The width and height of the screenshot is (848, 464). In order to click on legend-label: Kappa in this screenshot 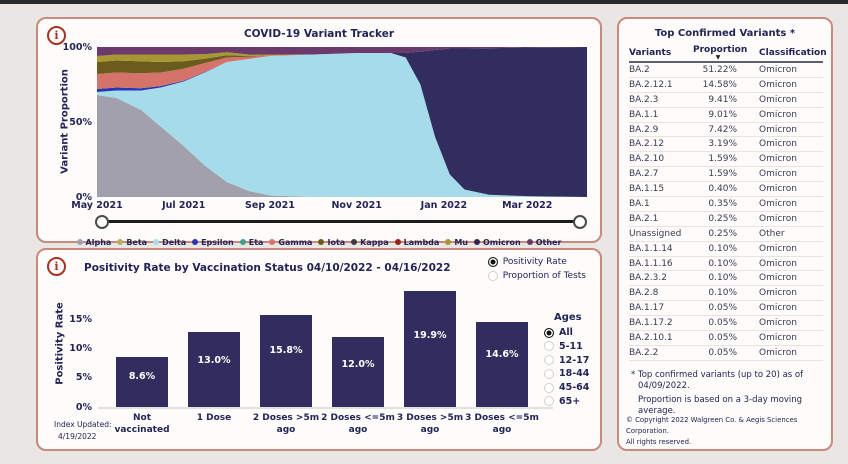, I will do `click(374, 242)`.